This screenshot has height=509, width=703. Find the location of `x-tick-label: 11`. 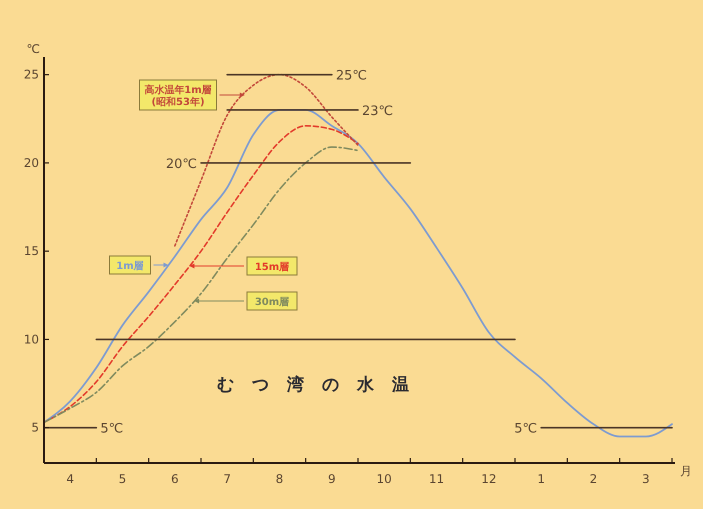

x-tick-label: 11 is located at coordinates (436, 479).